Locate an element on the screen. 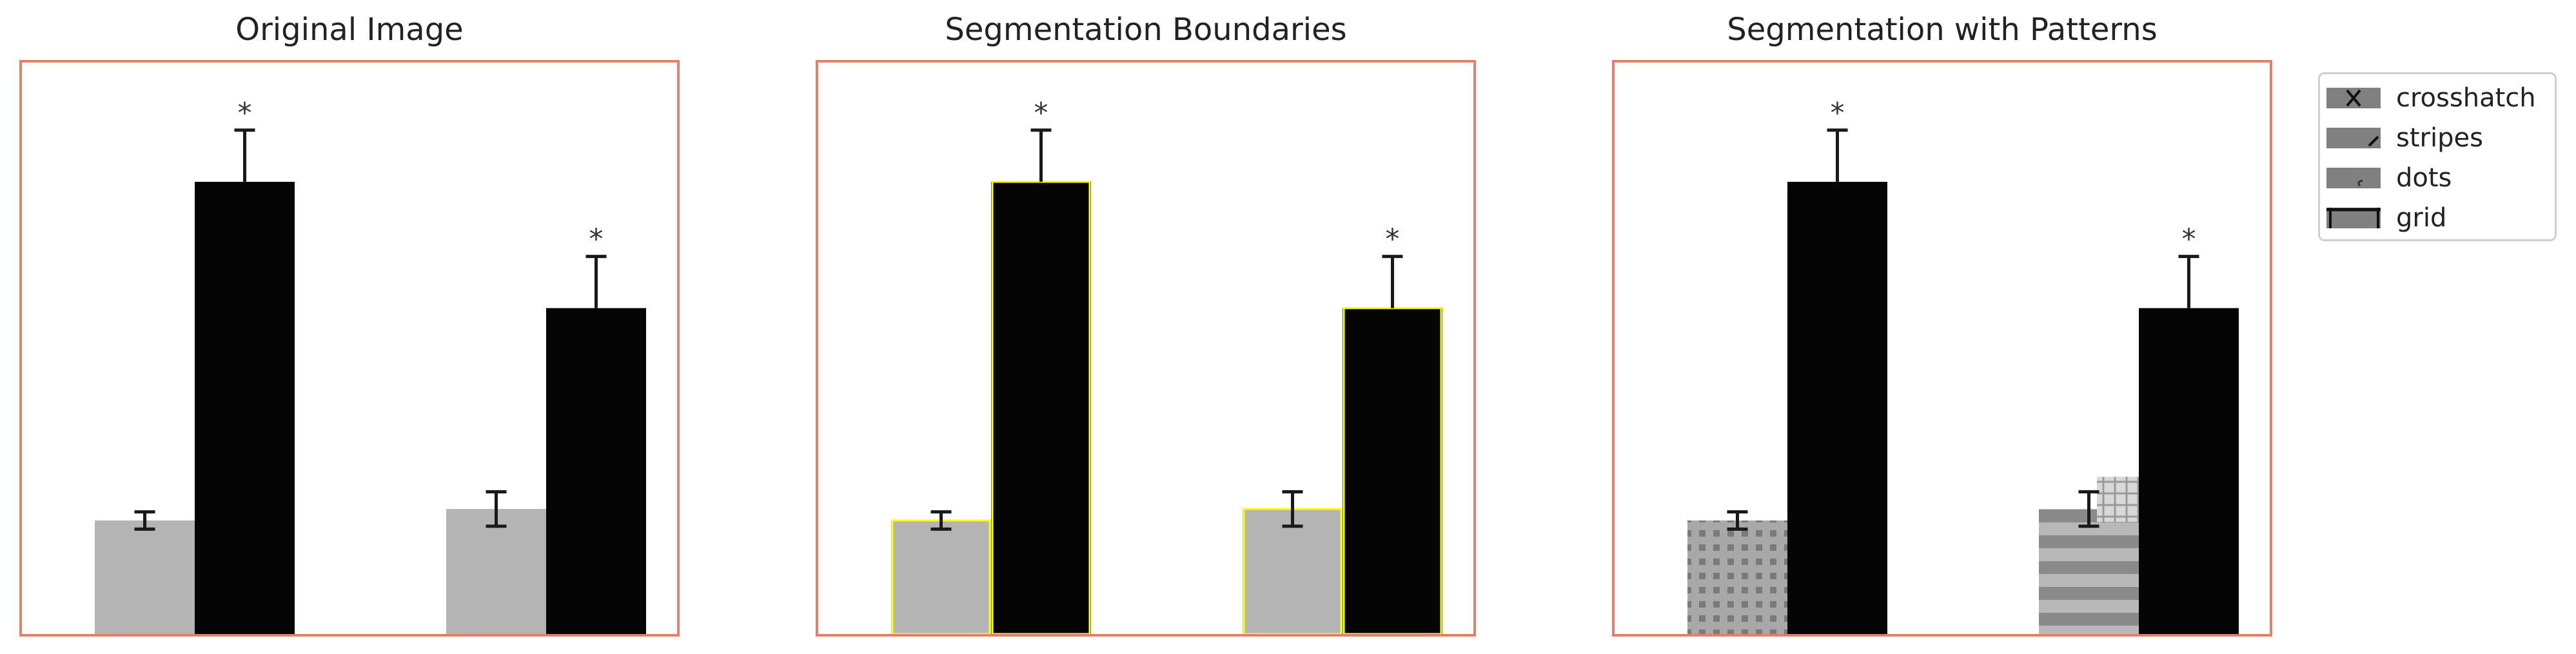 Image resolution: width=2576 pixels, height=654 pixels. legend-label: crosshatch is located at coordinates (2466, 98).